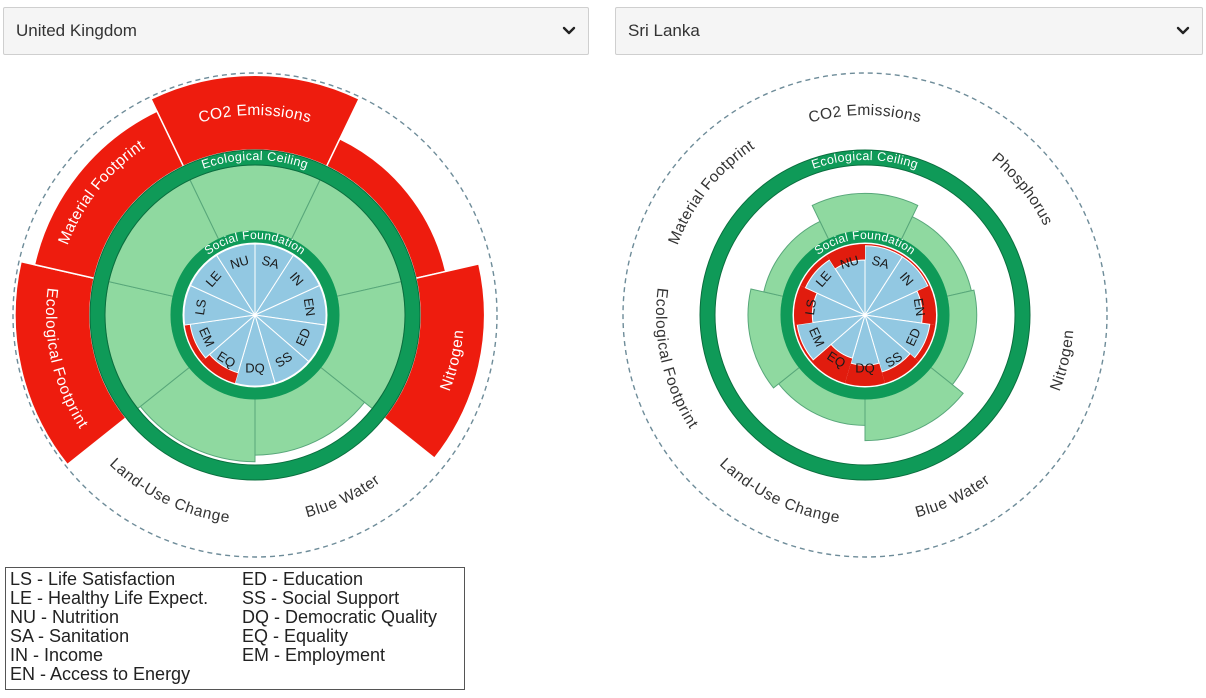 The width and height of the screenshot is (1206, 698). Describe the element at coordinates (65, 617) in the screenshot. I see `legend-item: NU - Nutrition` at that location.